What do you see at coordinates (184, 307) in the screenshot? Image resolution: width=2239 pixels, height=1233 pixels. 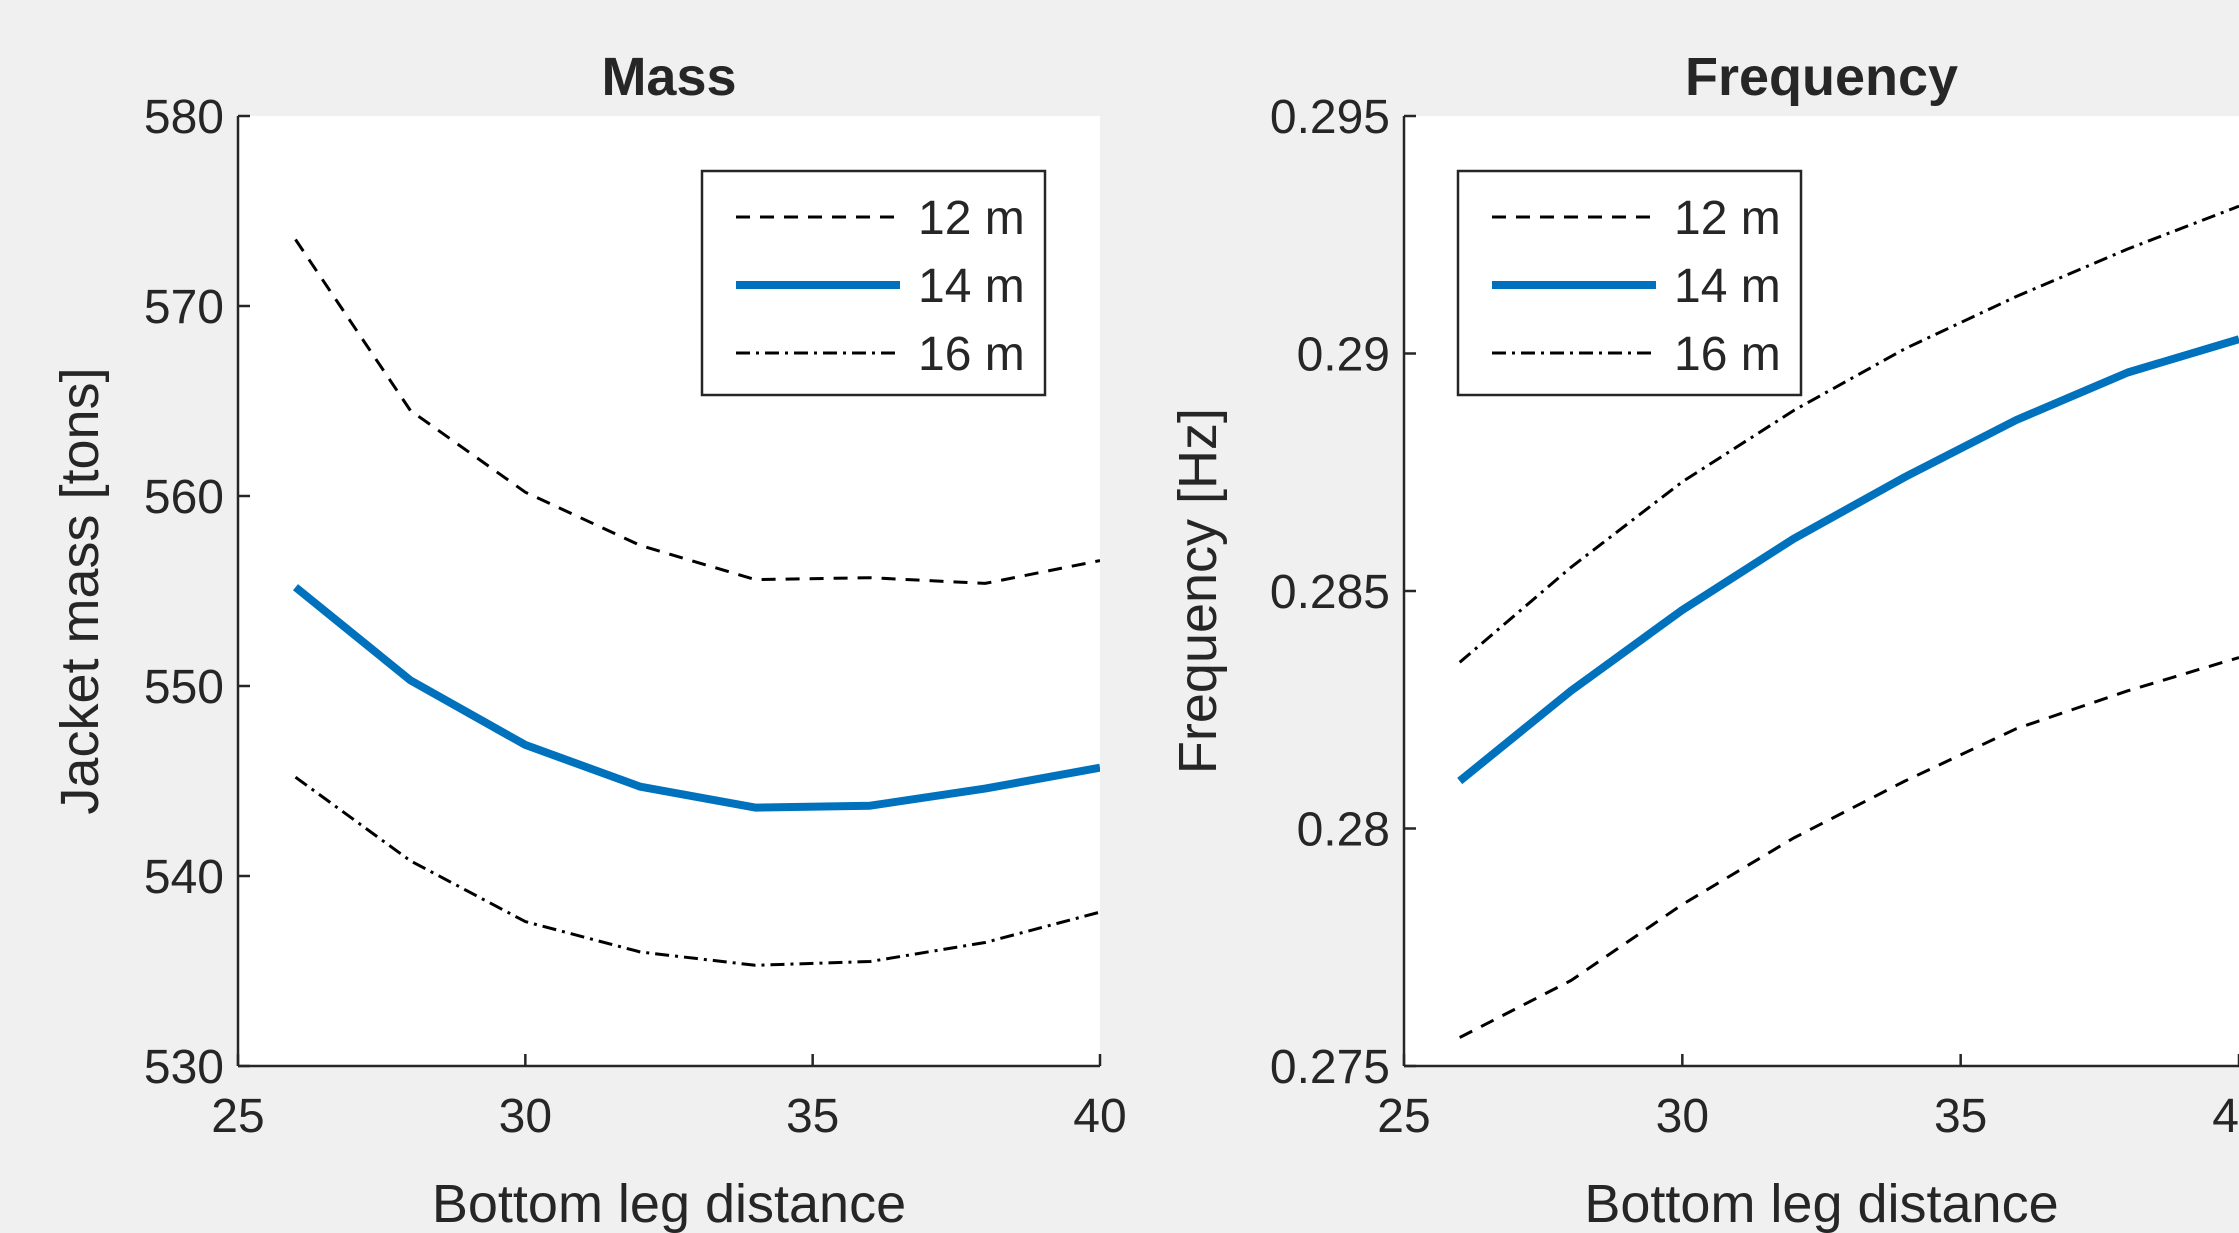 I see `y-tick-label: 570` at bounding box center [184, 307].